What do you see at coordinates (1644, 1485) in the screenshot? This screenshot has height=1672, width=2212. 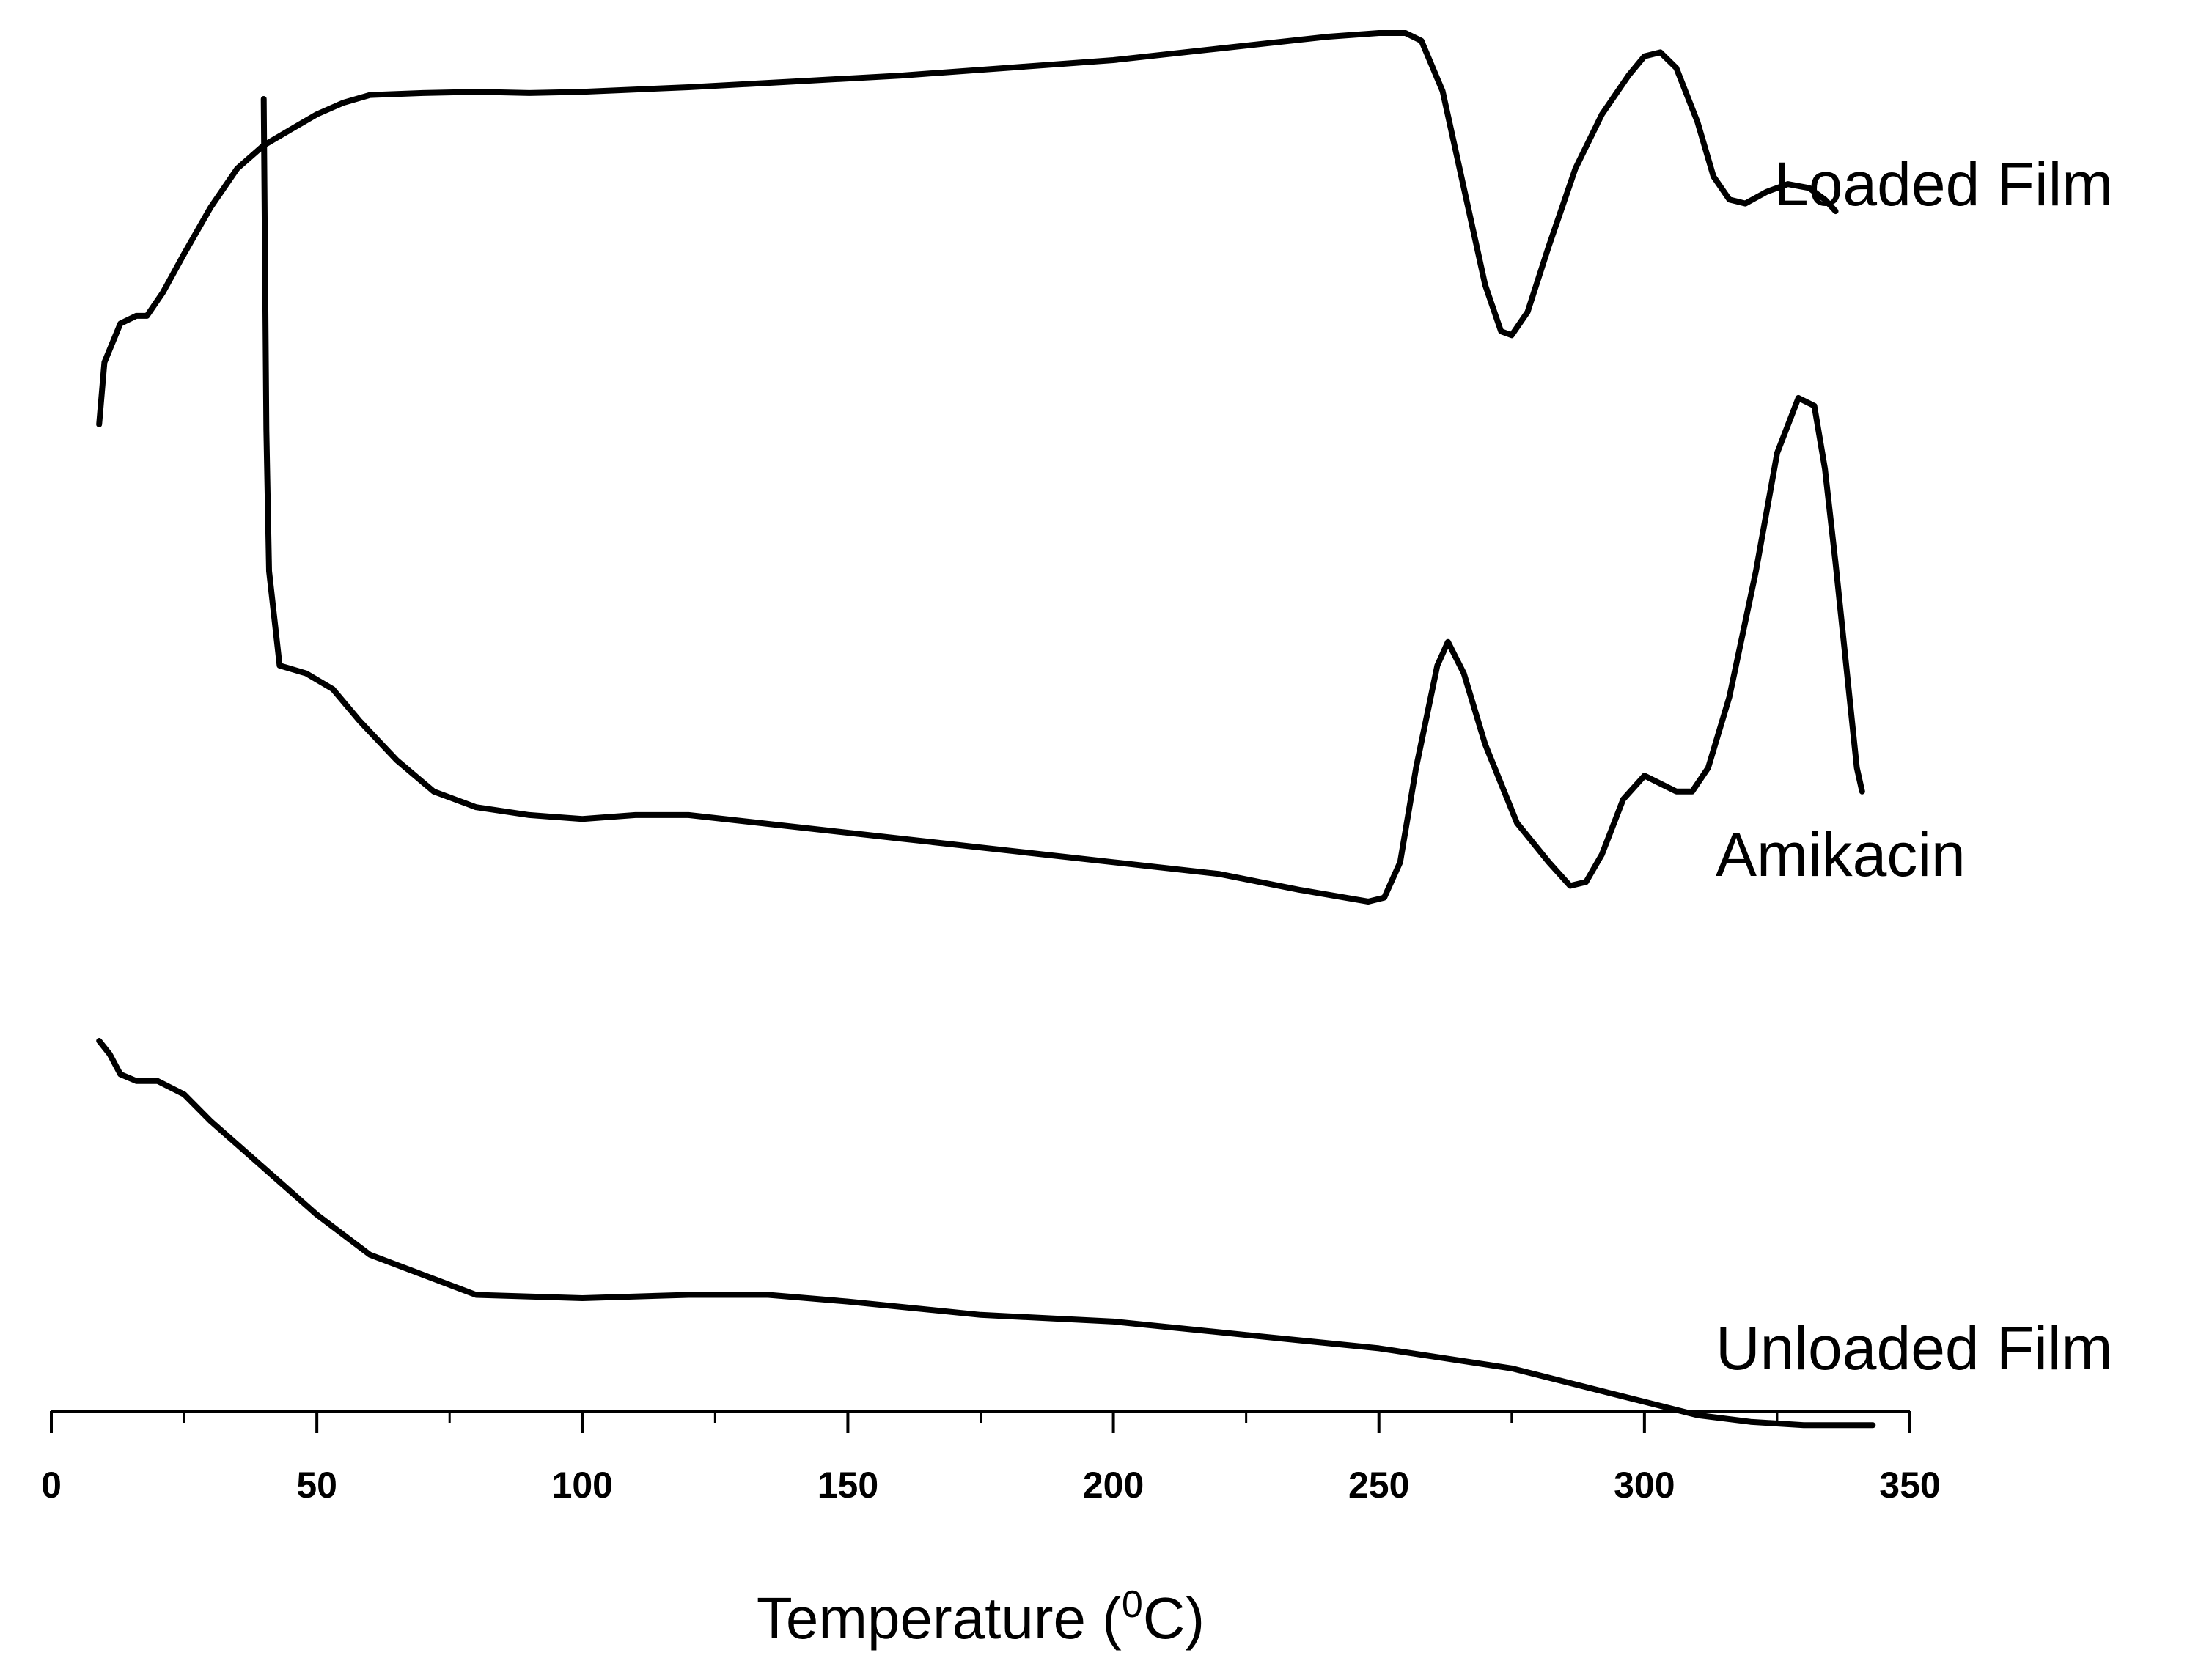 I see `x-tick-label: 300` at bounding box center [1644, 1485].